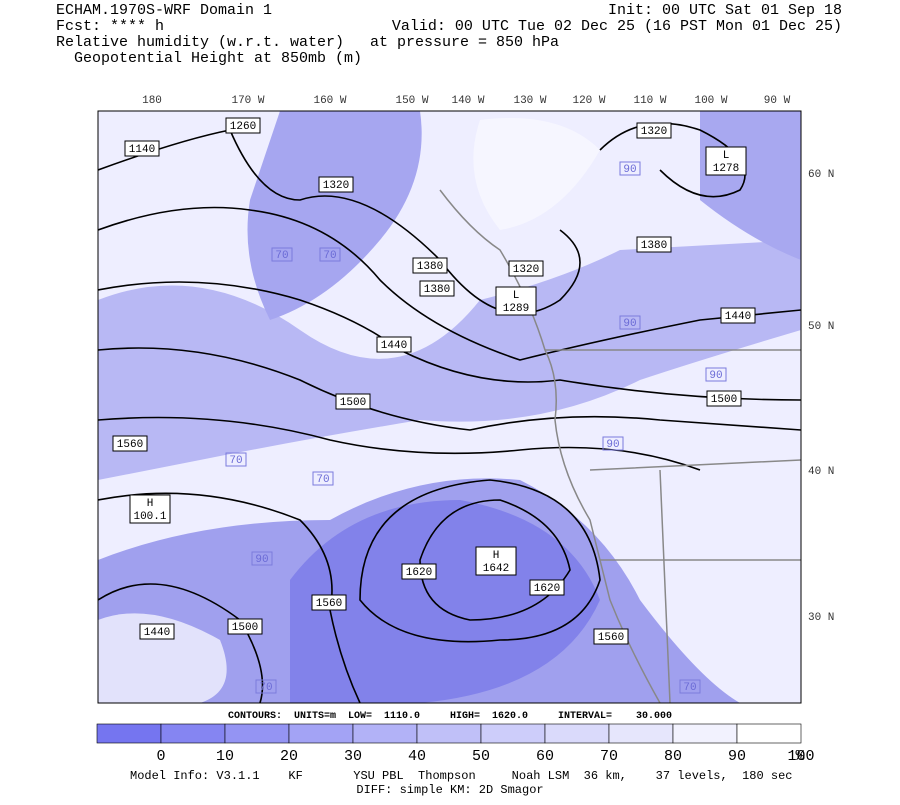 The width and height of the screenshot is (900, 805). Describe the element at coordinates (164, 10) in the screenshot. I see `header-left: ECHAM.1970S-WRF Domain 1` at that location.